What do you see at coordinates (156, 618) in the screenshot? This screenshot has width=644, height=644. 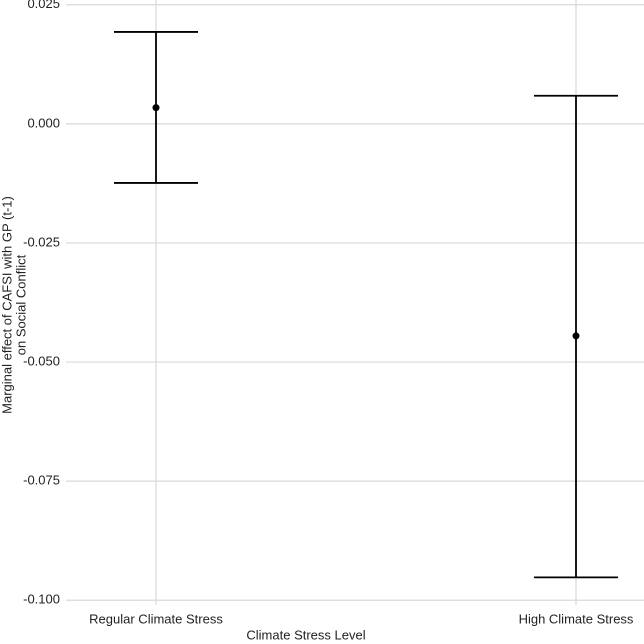 I see `x-tick-label: Regular Climate Stress` at bounding box center [156, 618].